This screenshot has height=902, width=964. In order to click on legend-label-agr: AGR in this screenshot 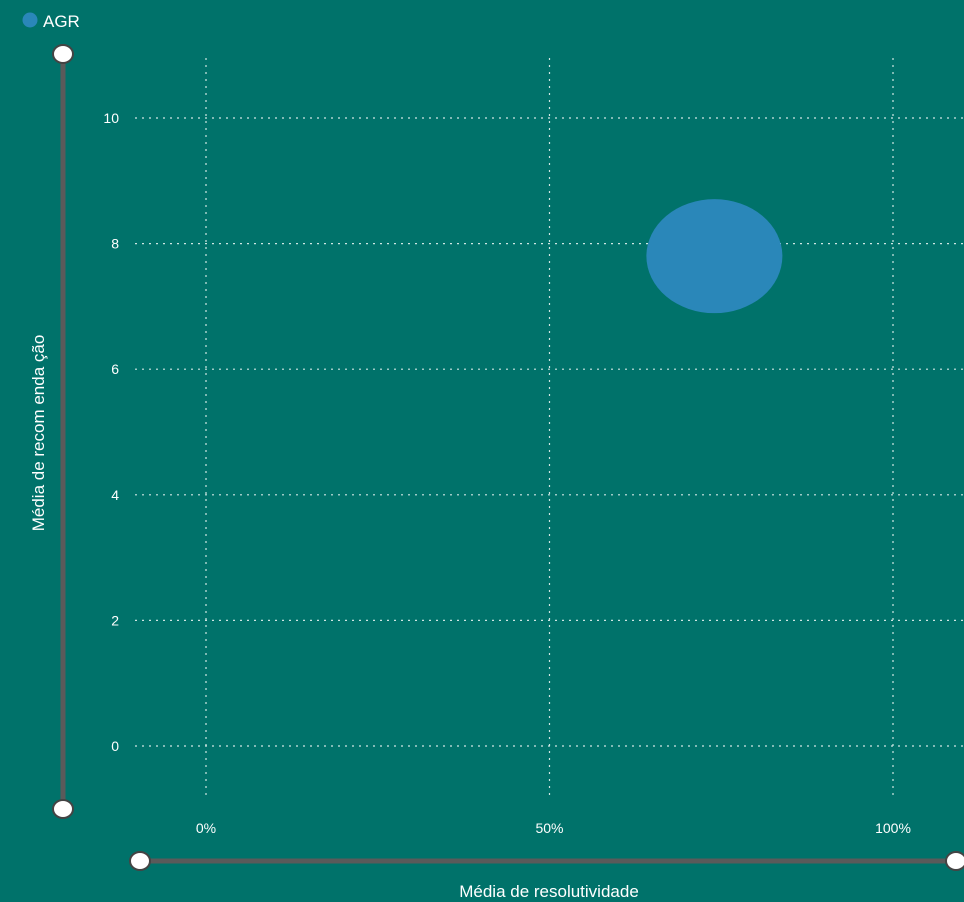, I will do `click(61, 21)`.